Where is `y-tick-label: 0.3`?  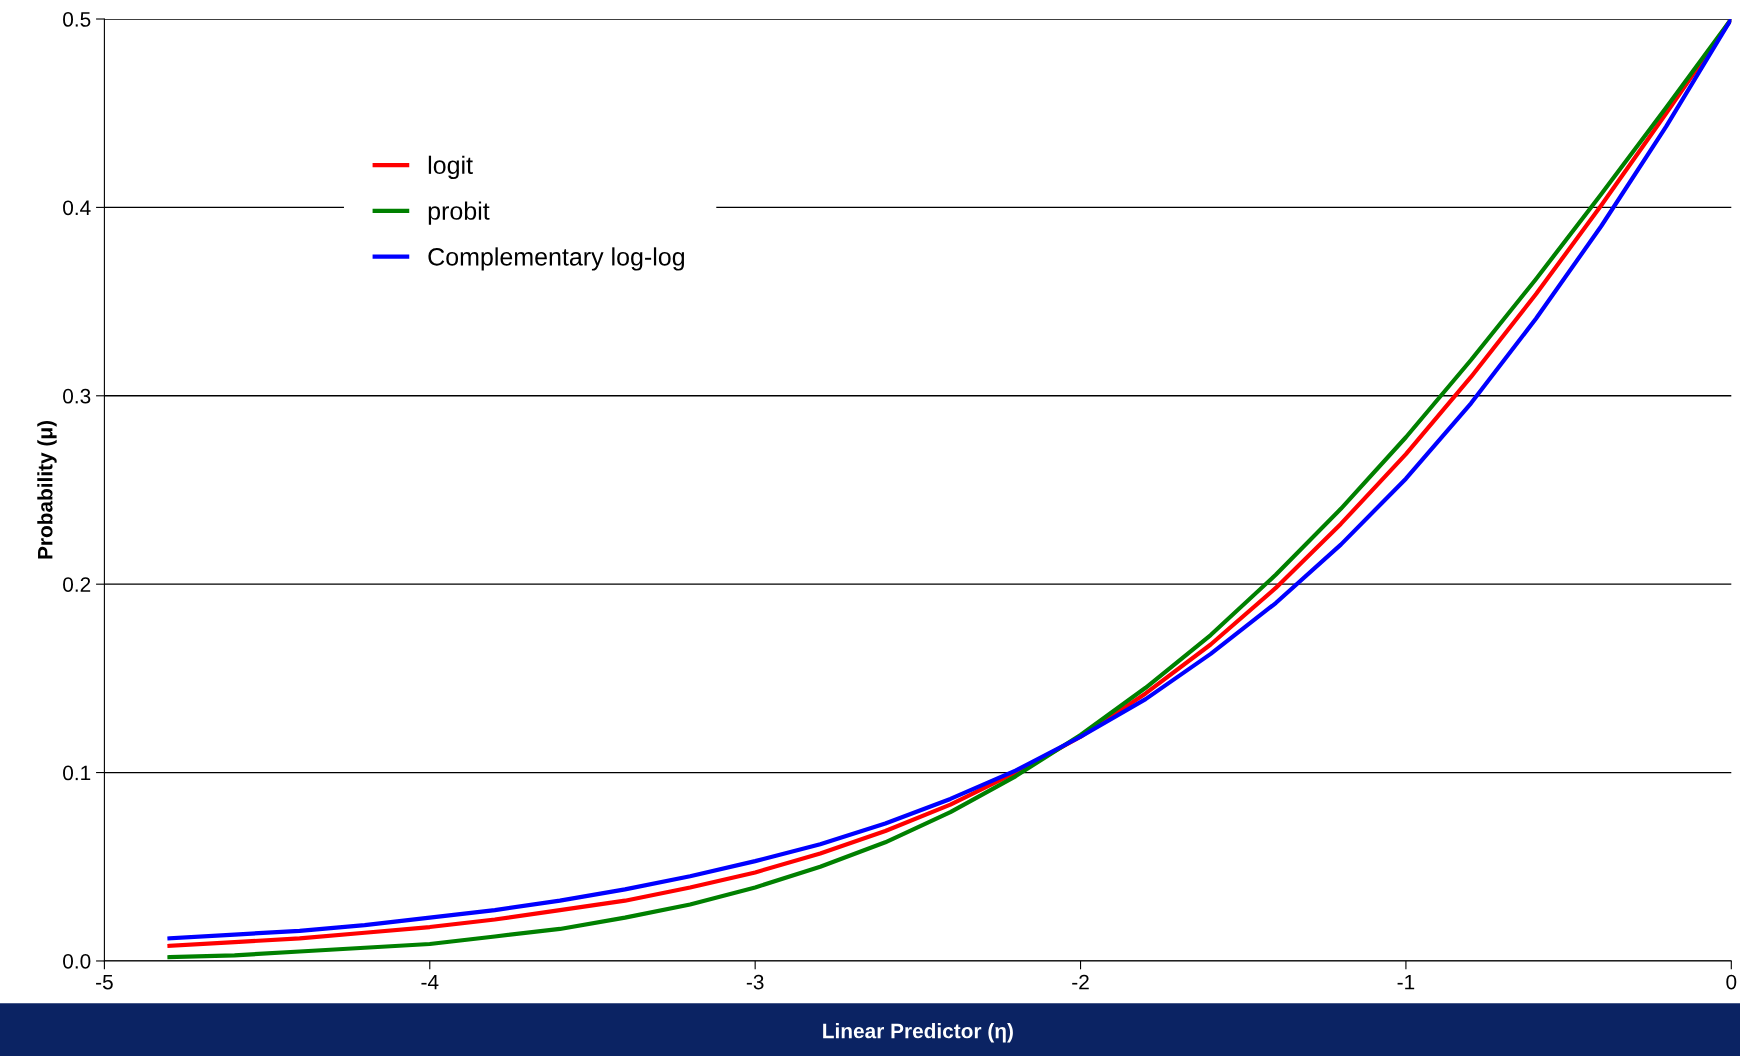
y-tick-label: 0.3 is located at coordinates (77, 396).